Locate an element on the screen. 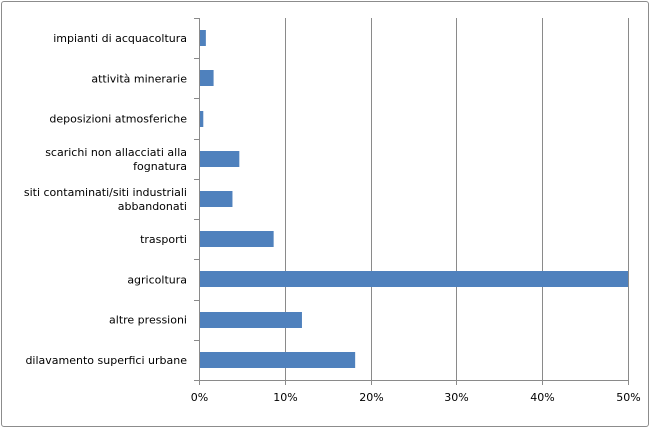 This screenshot has height=428, width=650. x-tick-label: 20% is located at coordinates (371, 397).